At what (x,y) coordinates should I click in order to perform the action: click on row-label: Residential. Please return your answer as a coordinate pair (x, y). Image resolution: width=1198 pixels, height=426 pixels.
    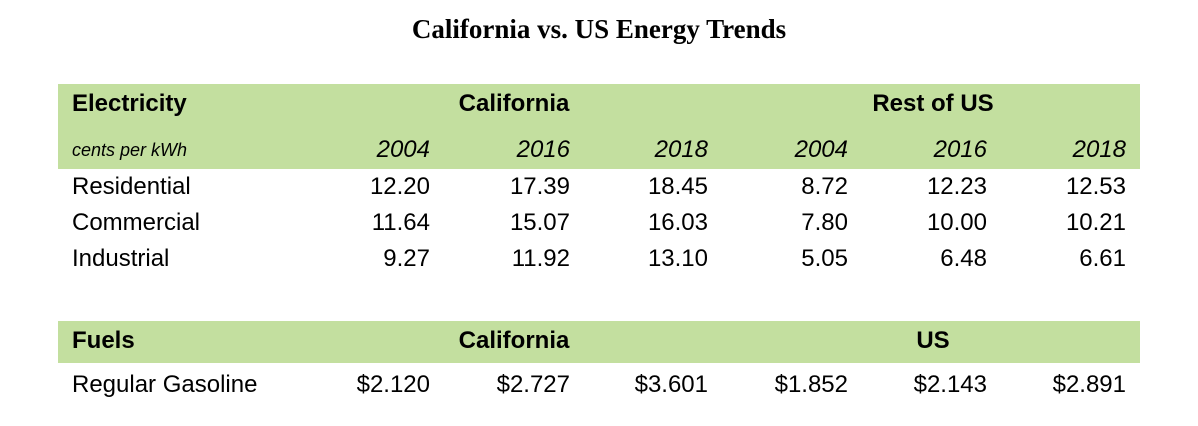
    Looking at the image, I should click on (131, 186).